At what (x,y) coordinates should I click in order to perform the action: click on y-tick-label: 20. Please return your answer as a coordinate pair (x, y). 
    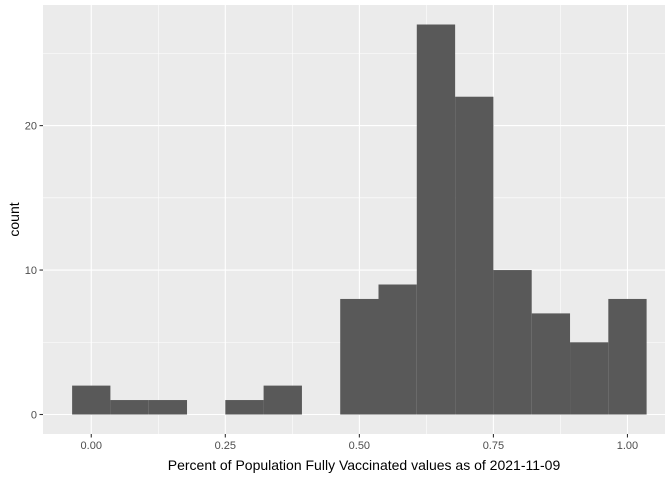
    Looking at the image, I should click on (31, 127).